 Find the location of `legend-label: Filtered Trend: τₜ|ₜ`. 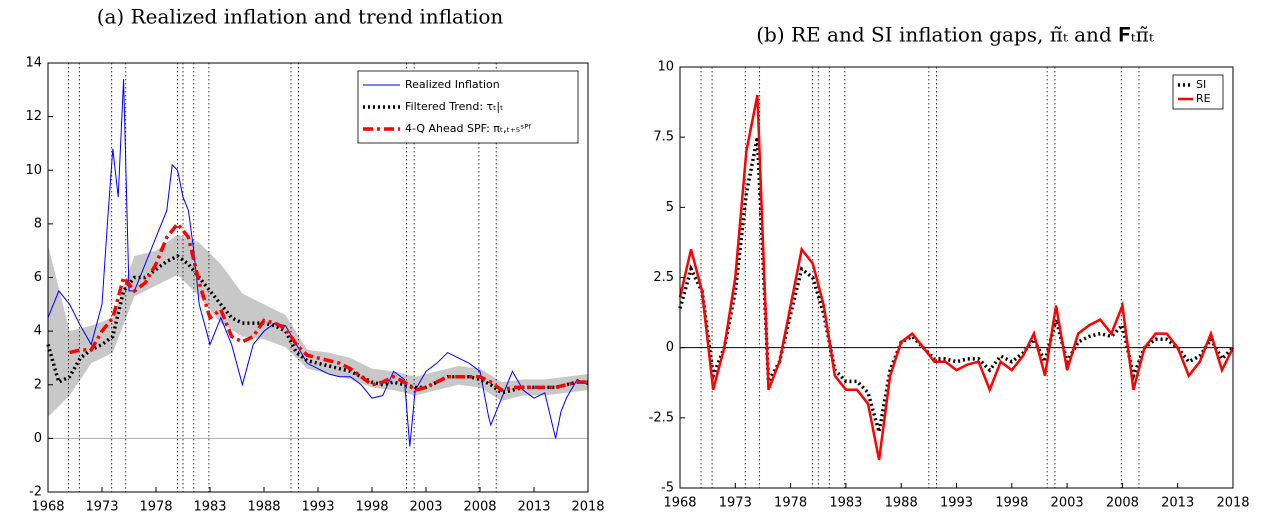

legend-label: Filtered Trend: τₜ|ₜ is located at coordinates (454, 106).